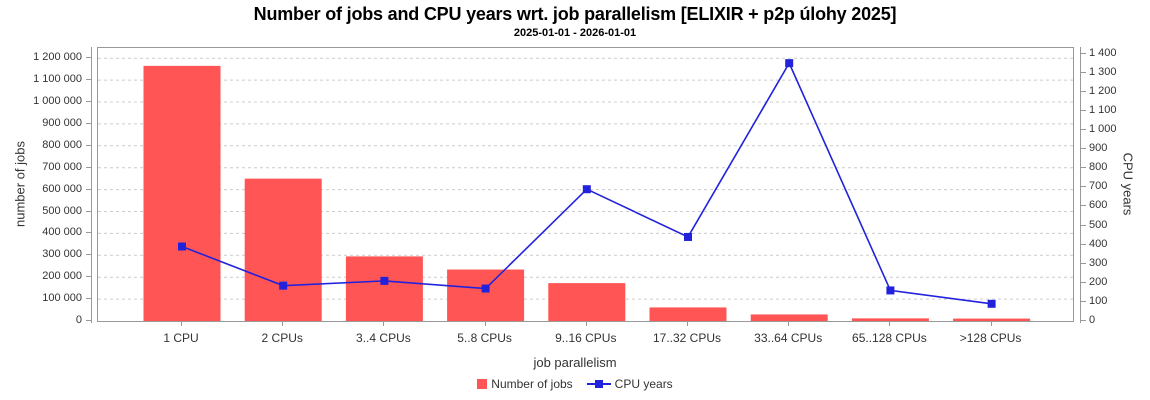  Describe the element at coordinates (688, 314) in the screenshot. I see `bar-17..32 CPUs` at that location.